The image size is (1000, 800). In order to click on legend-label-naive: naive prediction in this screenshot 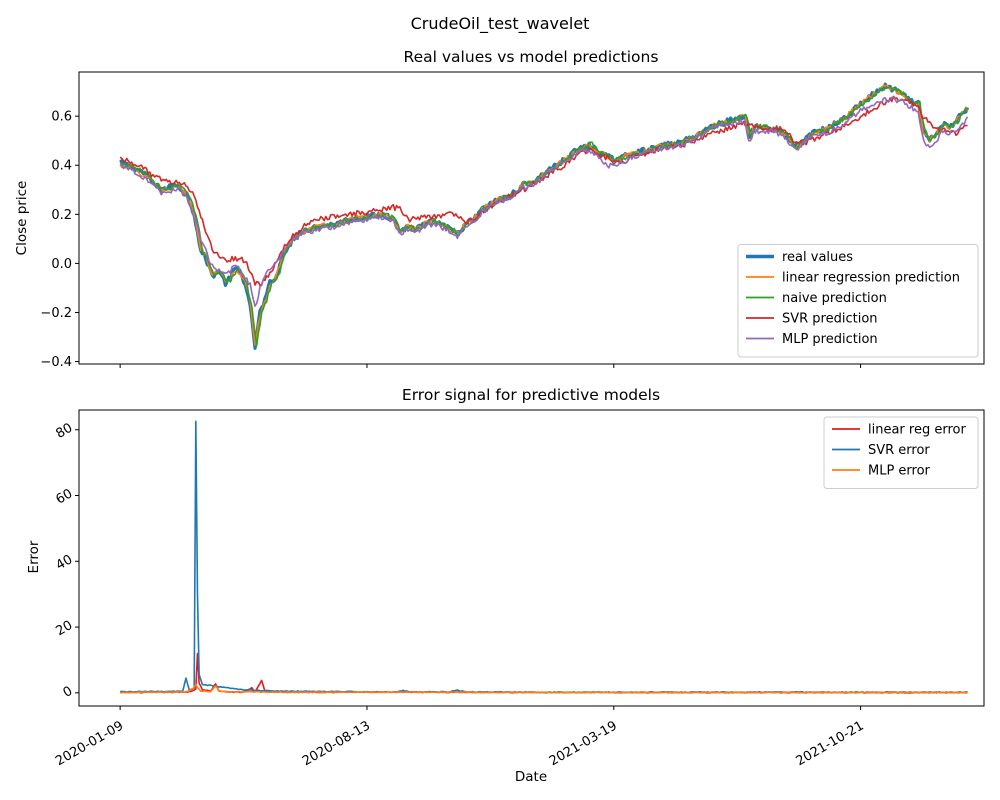, I will do `click(834, 298)`.